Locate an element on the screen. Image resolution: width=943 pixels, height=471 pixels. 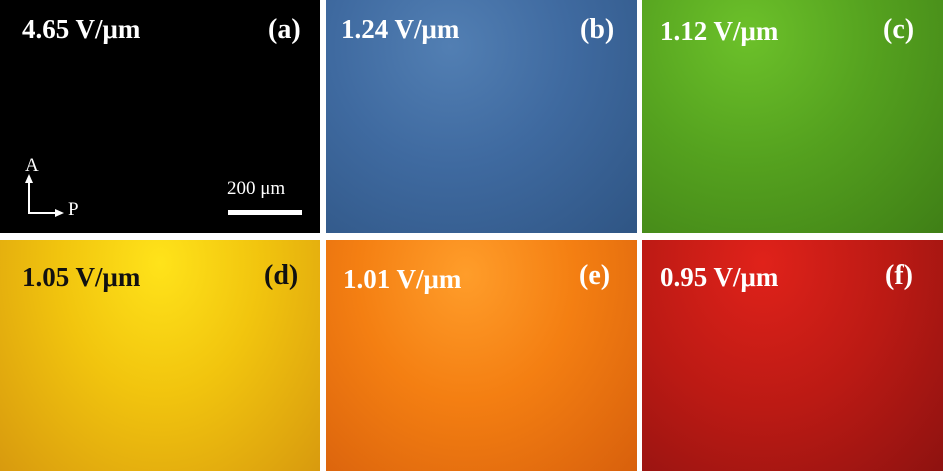
field-strength-label: 1.12 V/μm is located at coordinates (719, 31).